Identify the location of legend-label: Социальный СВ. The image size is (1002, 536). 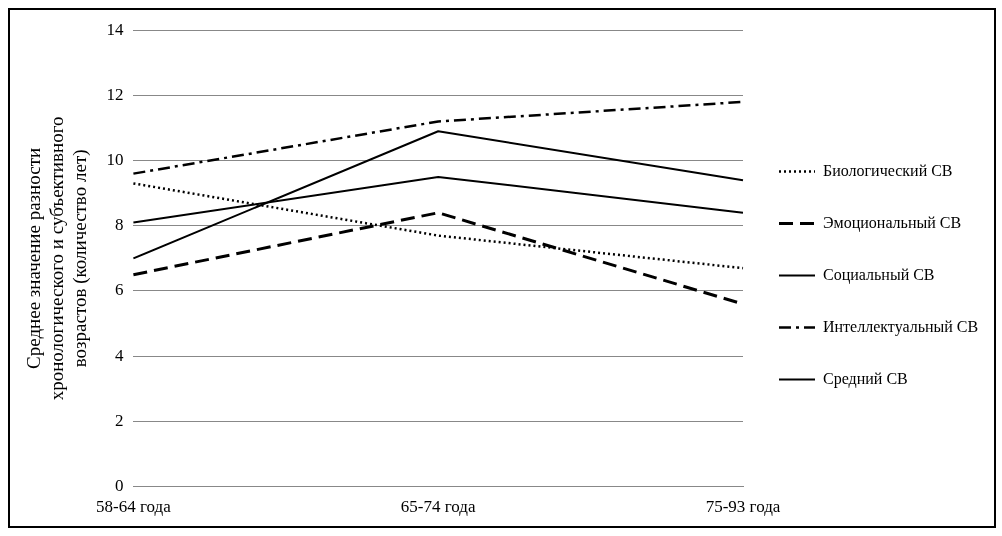
(879, 274).